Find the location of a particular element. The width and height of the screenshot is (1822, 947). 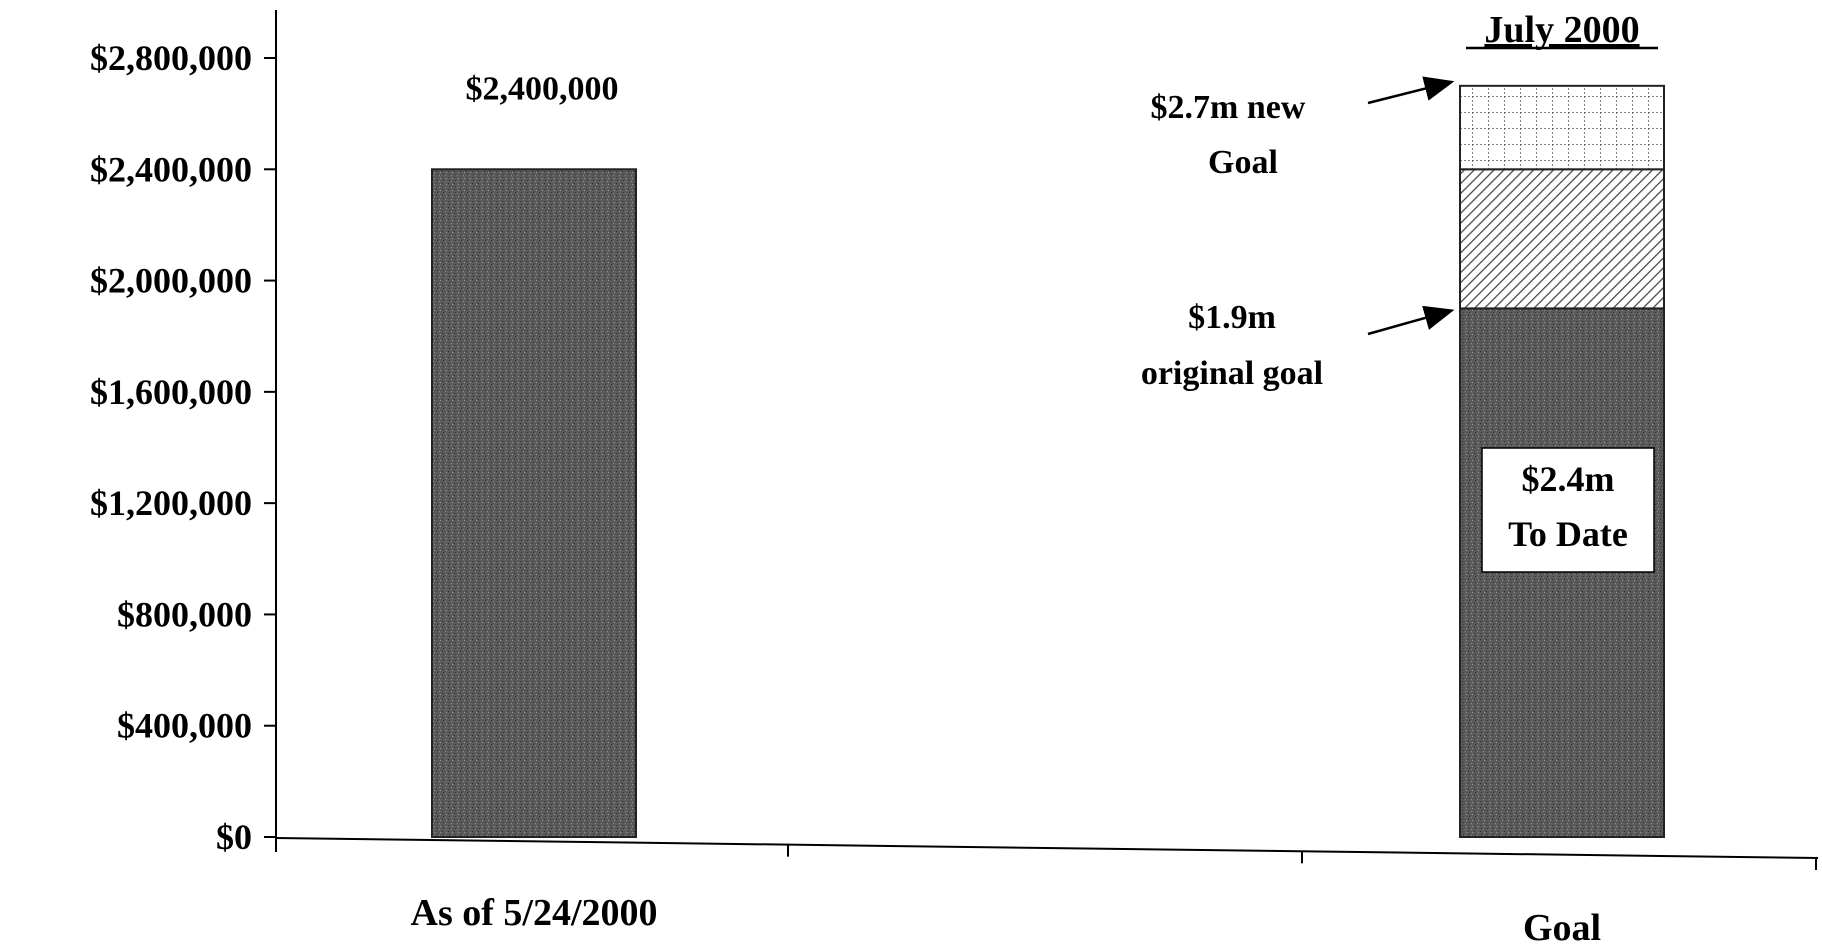

bar-segment-new-goal is located at coordinates (1562, 127).